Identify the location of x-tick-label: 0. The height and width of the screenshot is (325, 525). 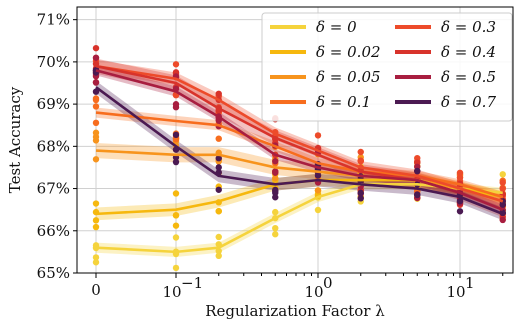
(96, 290).